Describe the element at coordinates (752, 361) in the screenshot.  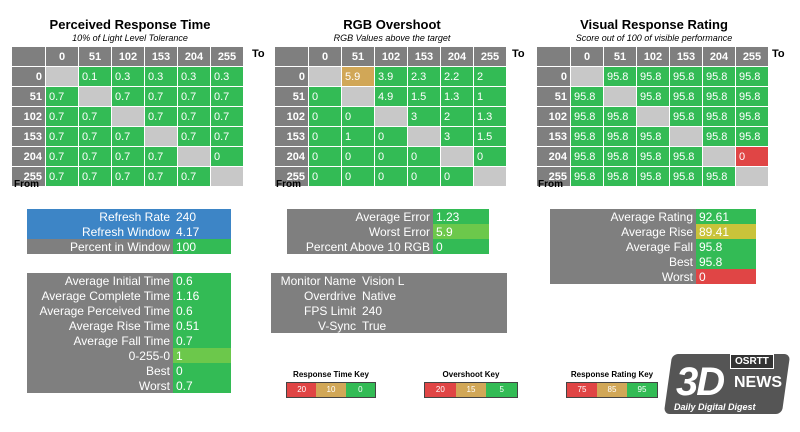
I see `osrtt-badge: OSRTT` at that location.